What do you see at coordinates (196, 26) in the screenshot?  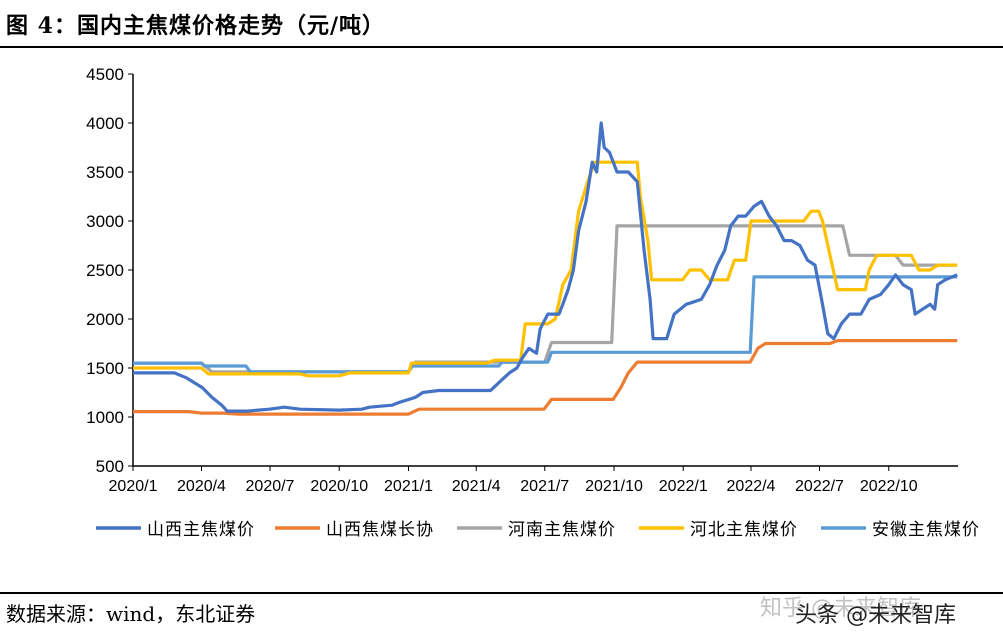 I see `chart-title: 图 4：国内主焦煤价格走势（元/吨）` at bounding box center [196, 26].